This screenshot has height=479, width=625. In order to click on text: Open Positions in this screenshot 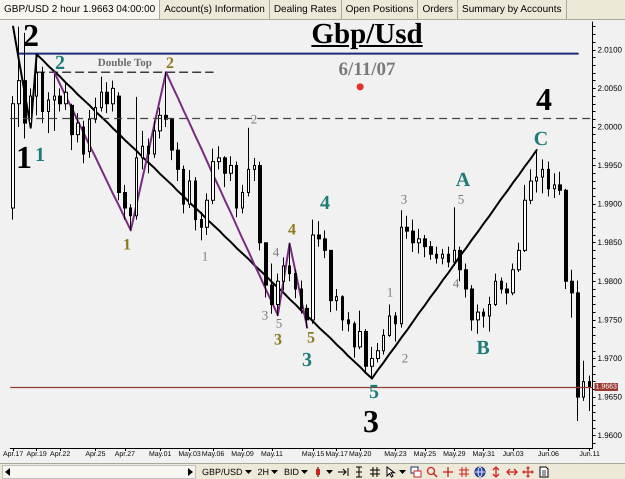, I will do `click(380, 9)`.